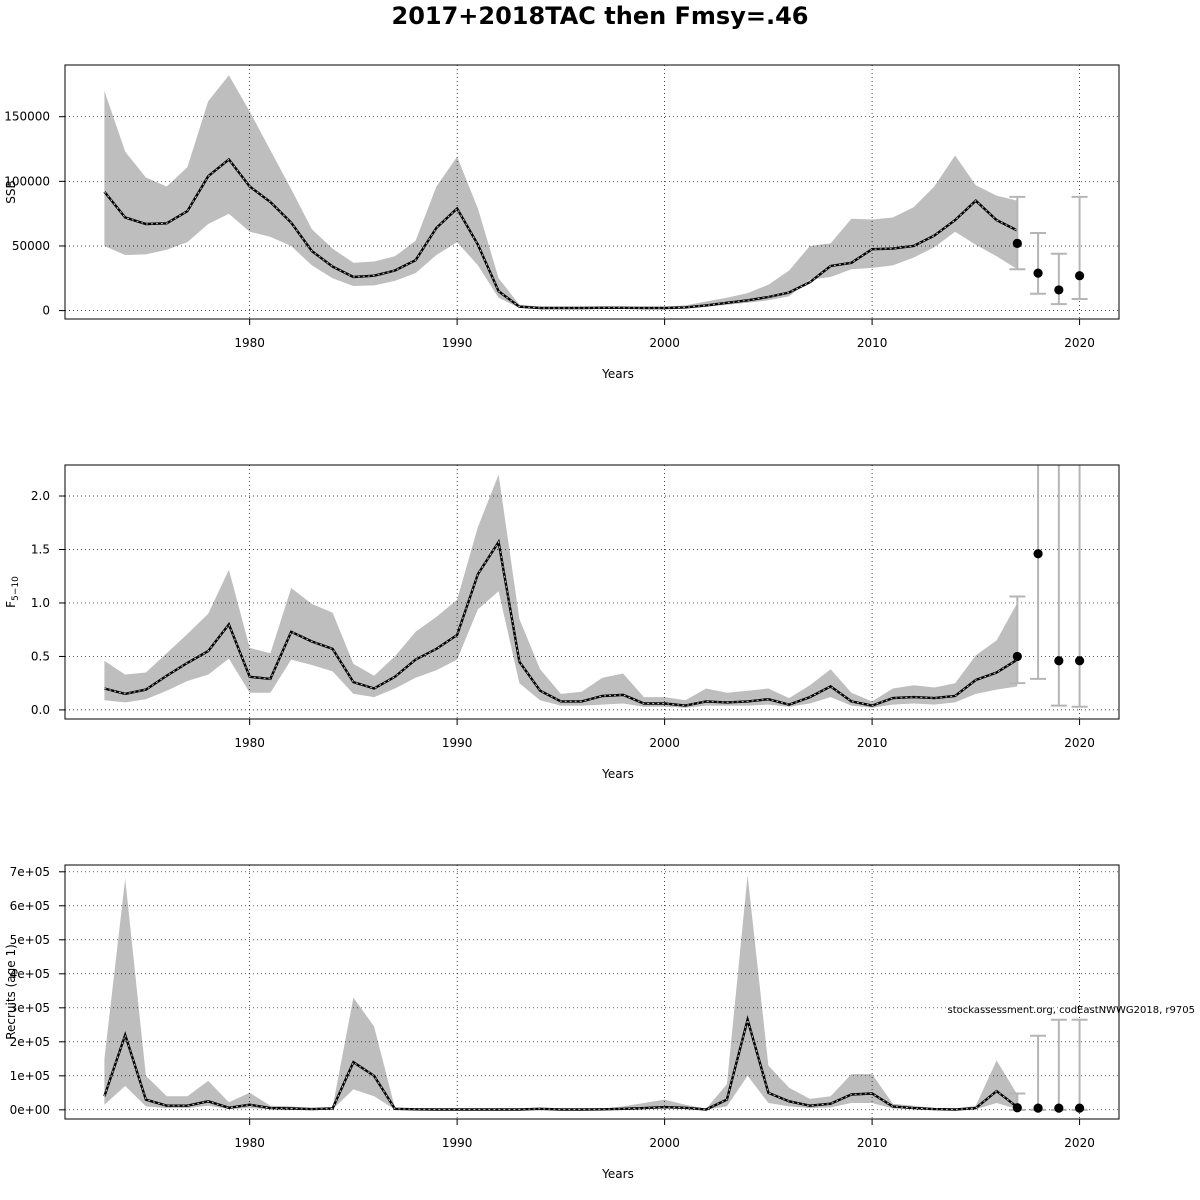  I want to click on figure-title: 2017+2018TAC then Fmsy=.46, so click(600, 16).